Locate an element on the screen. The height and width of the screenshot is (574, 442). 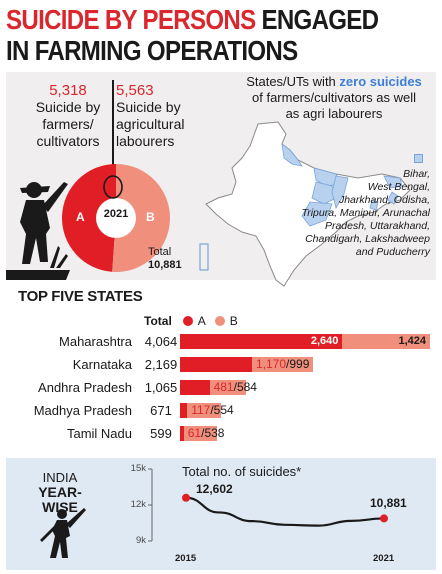
state-total: 599 is located at coordinates (161, 433).